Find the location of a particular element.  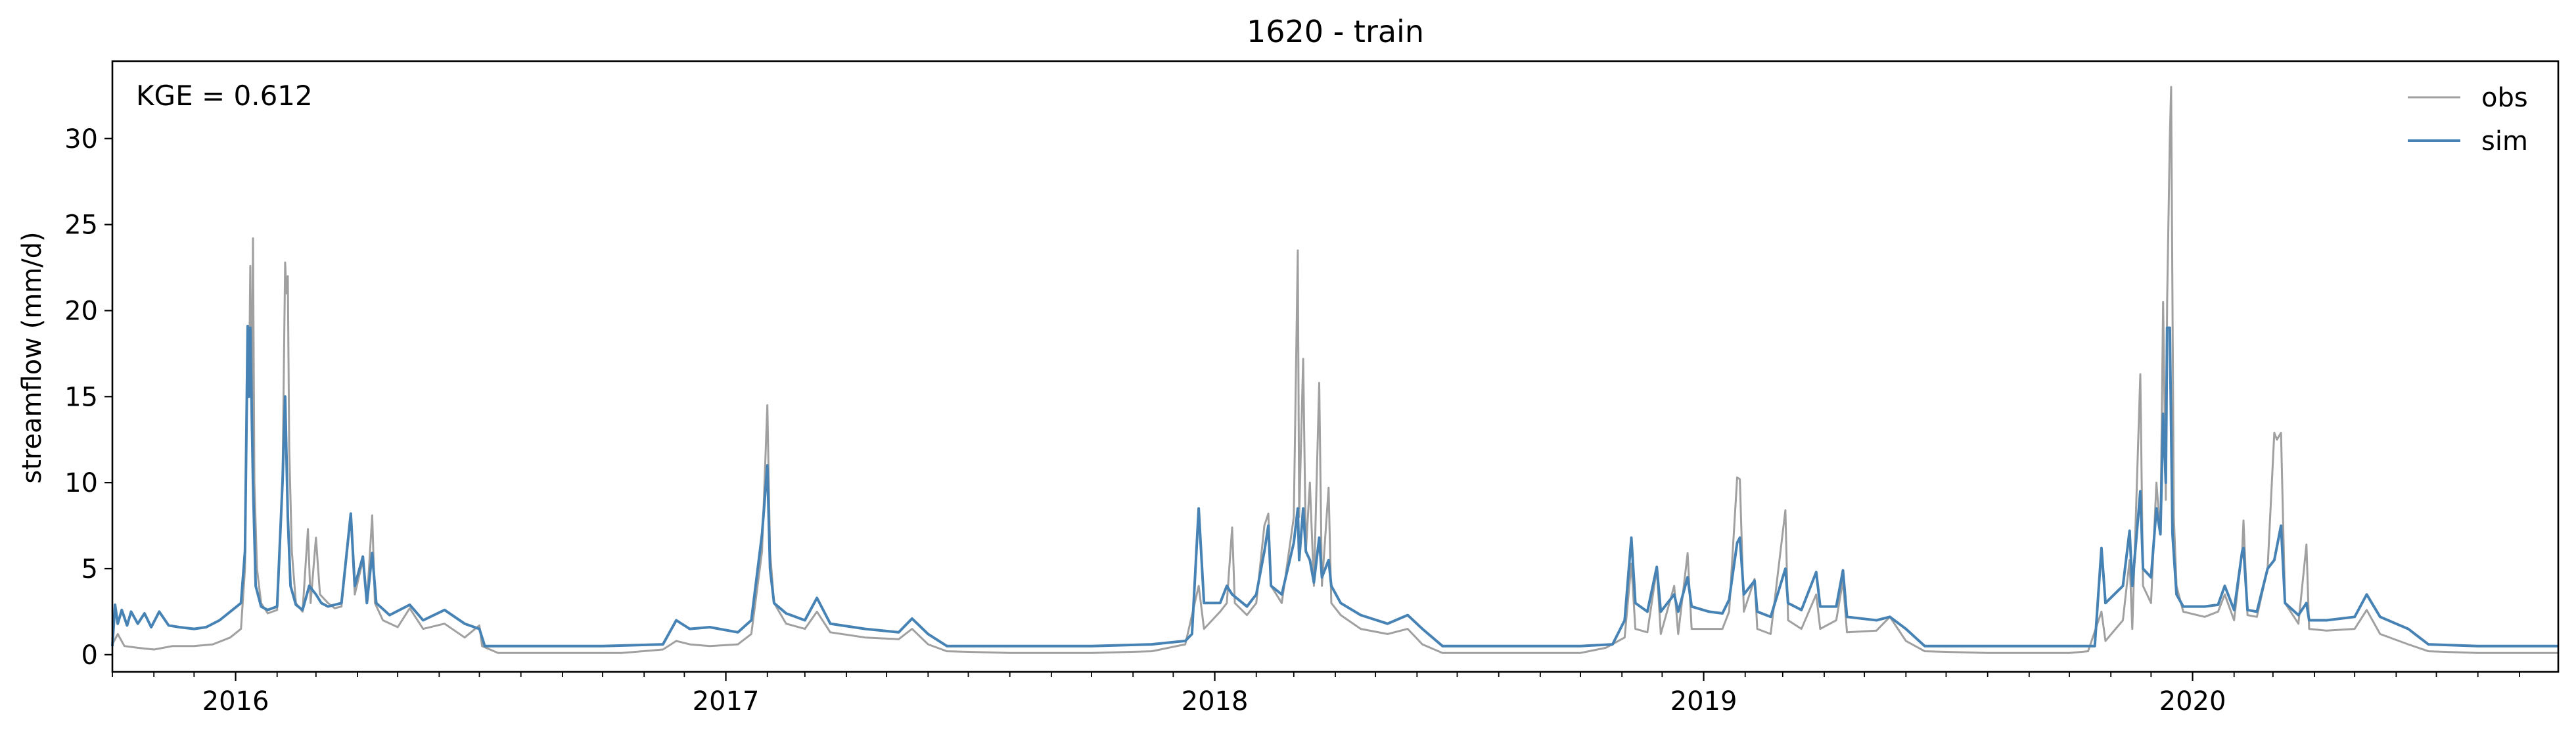

legend-label-sim: sim is located at coordinates (2505, 141).